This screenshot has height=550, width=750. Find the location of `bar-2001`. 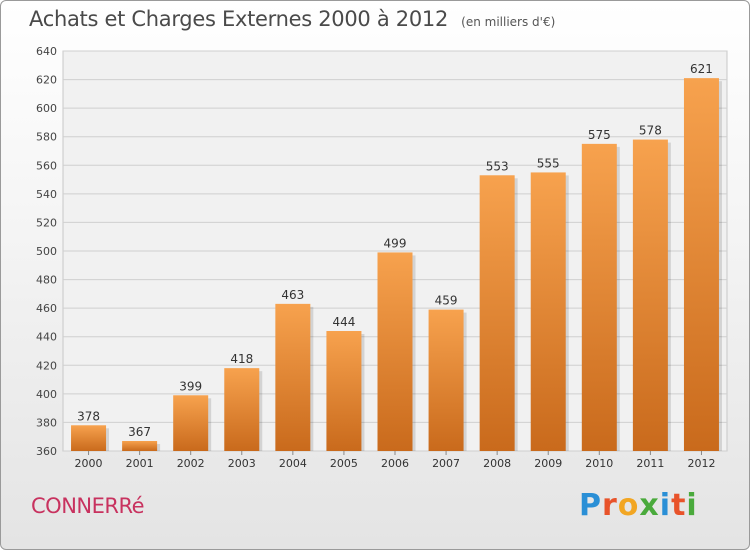

bar-2001 is located at coordinates (140, 446).